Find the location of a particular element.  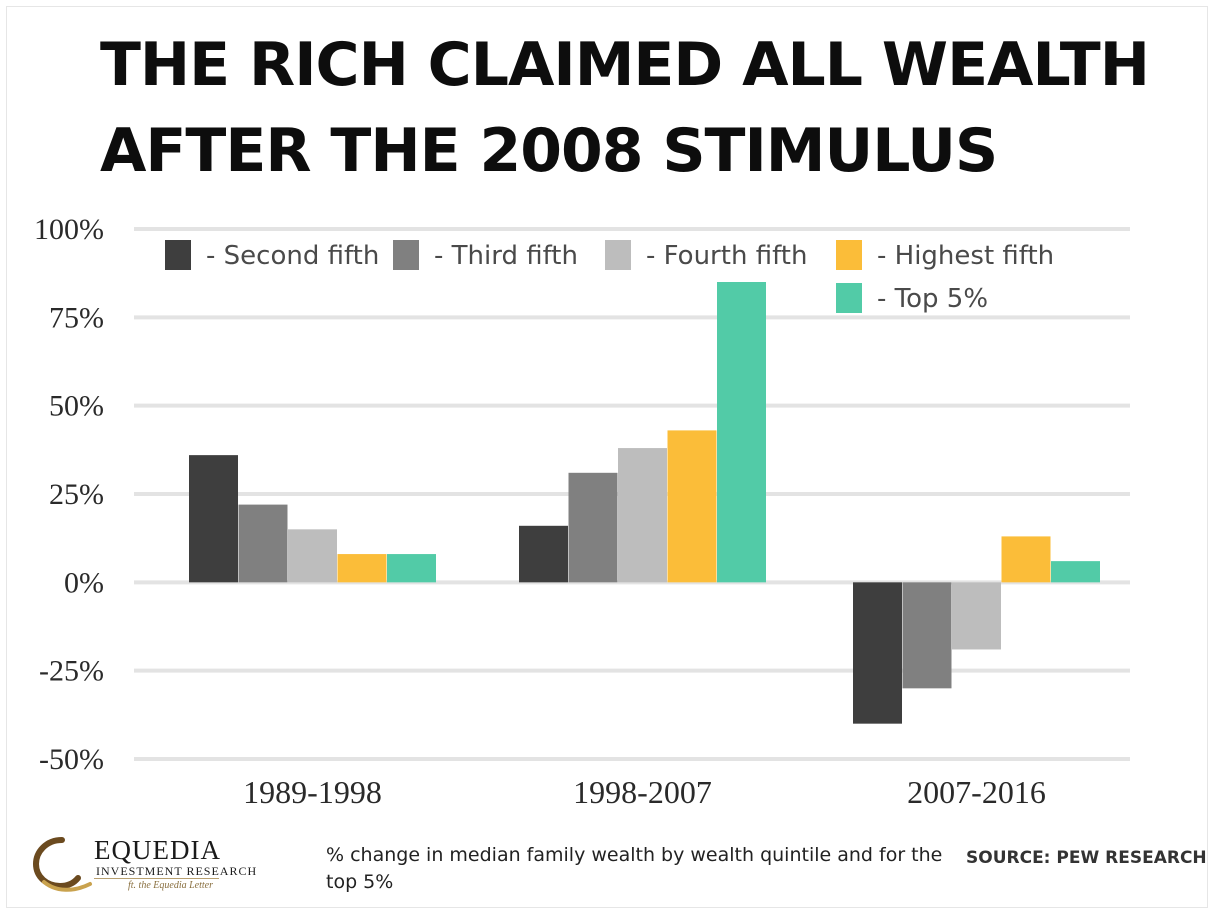

x-tick-label: 1989-1998 is located at coordinates (312, 792).